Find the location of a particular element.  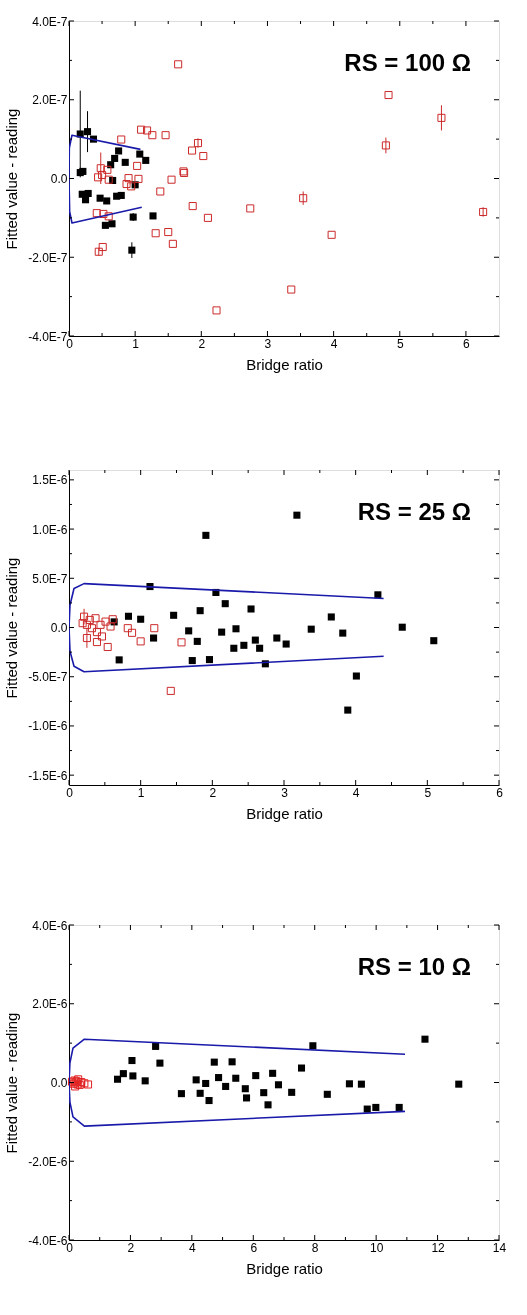

y-tick-label: -1.0E-6 is located at coordinates (48, 726).